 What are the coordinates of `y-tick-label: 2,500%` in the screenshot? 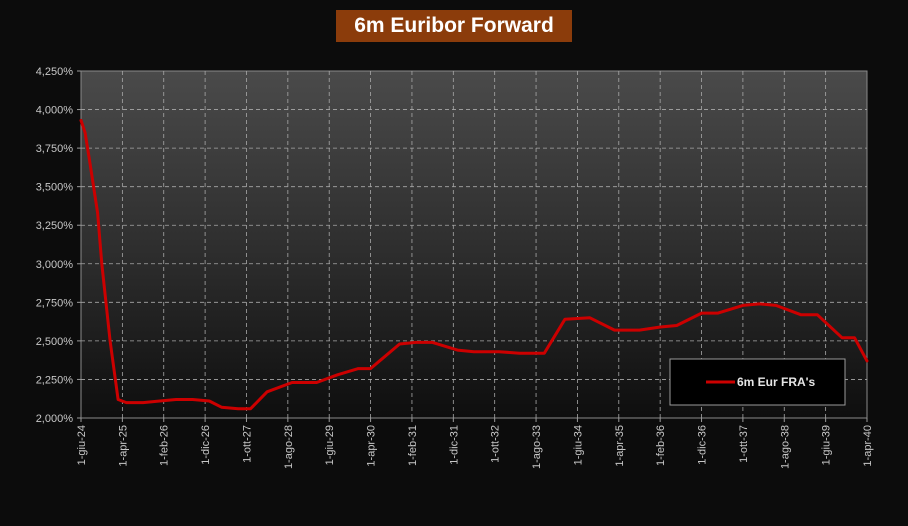 It's located at (55, 342).